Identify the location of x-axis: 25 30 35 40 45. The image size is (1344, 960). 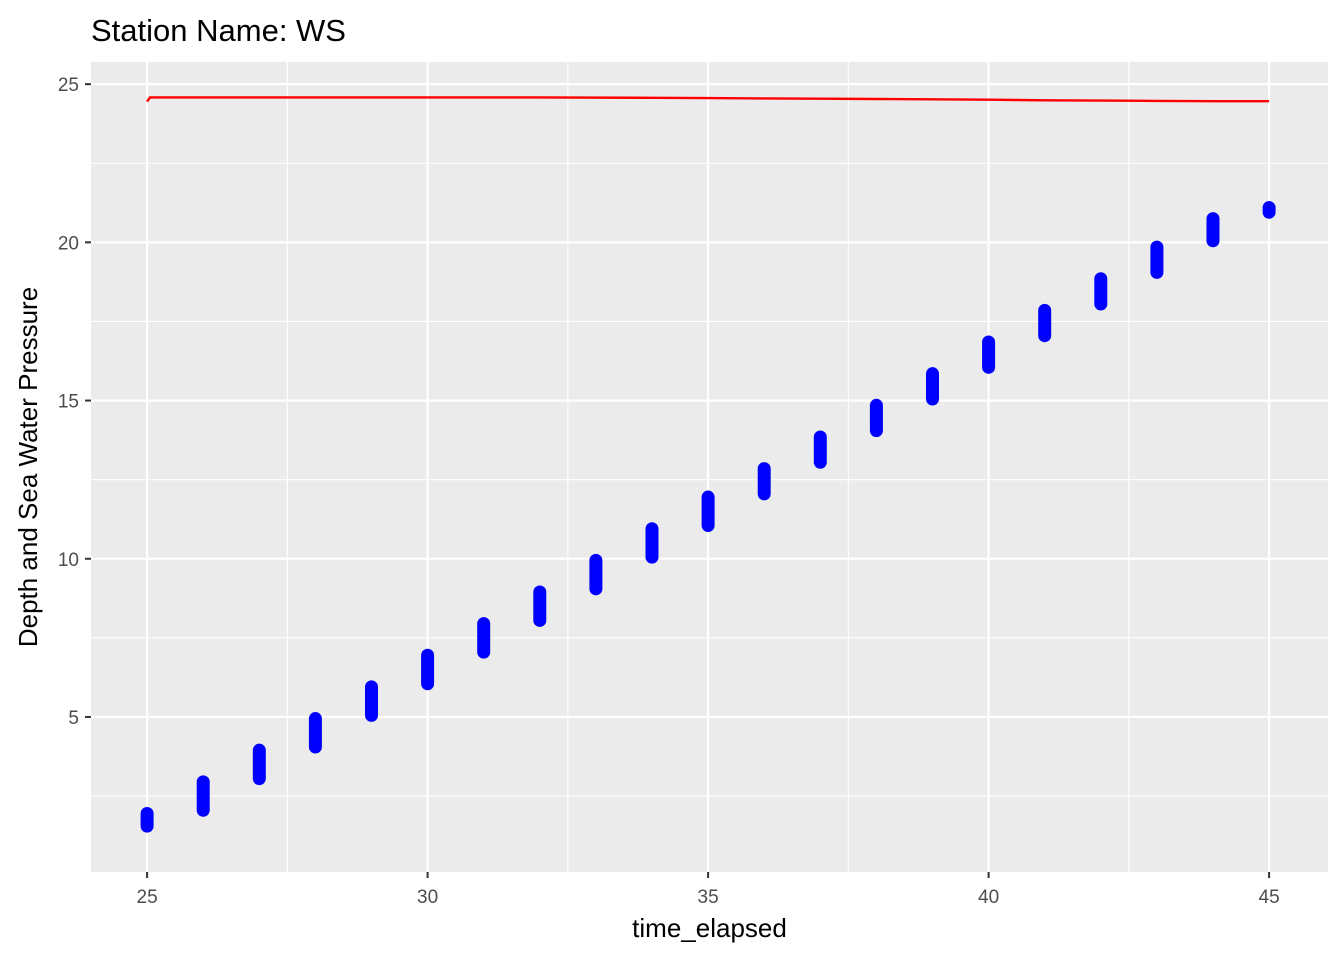
(708, 890).